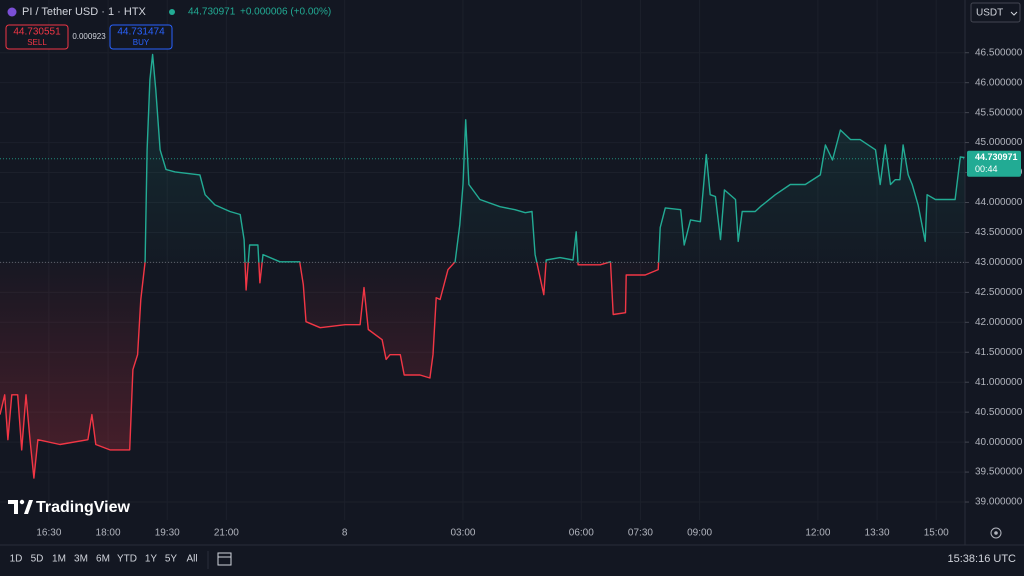 Image resolution: width=1024 pixels, height=576 pixels. Describe the element at coordinates (224, 559) in the screenshot. I see `calendar-icon` at that location.